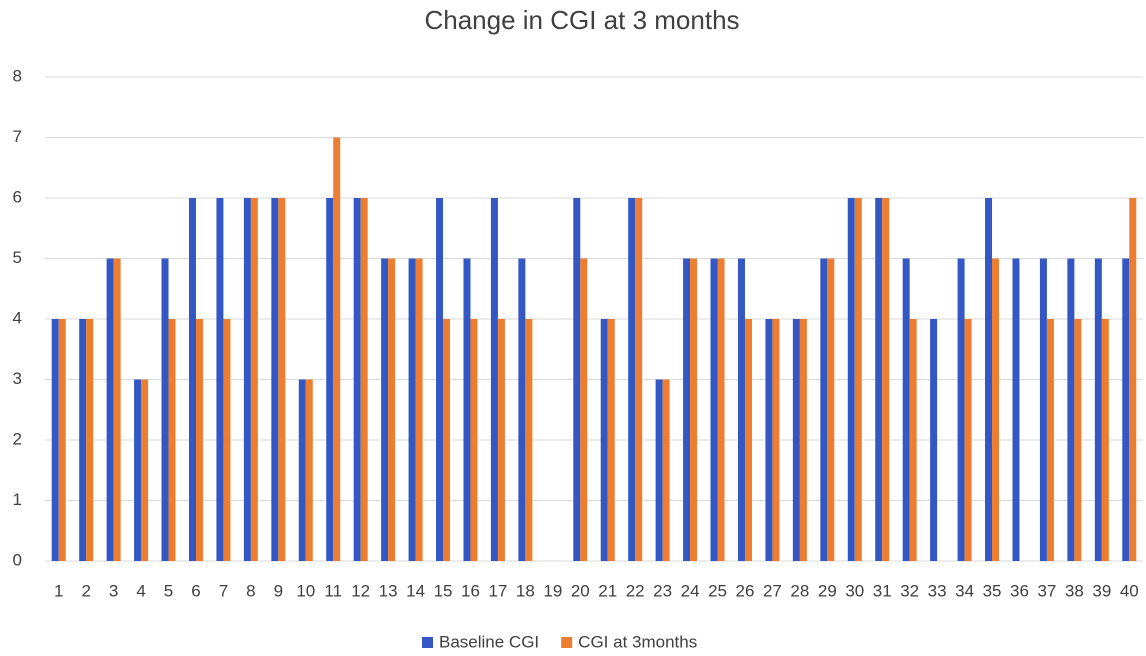  Describe the element at coordinates (964, 590) in the screenshot. I see `x-tick-label: 34` at that location.